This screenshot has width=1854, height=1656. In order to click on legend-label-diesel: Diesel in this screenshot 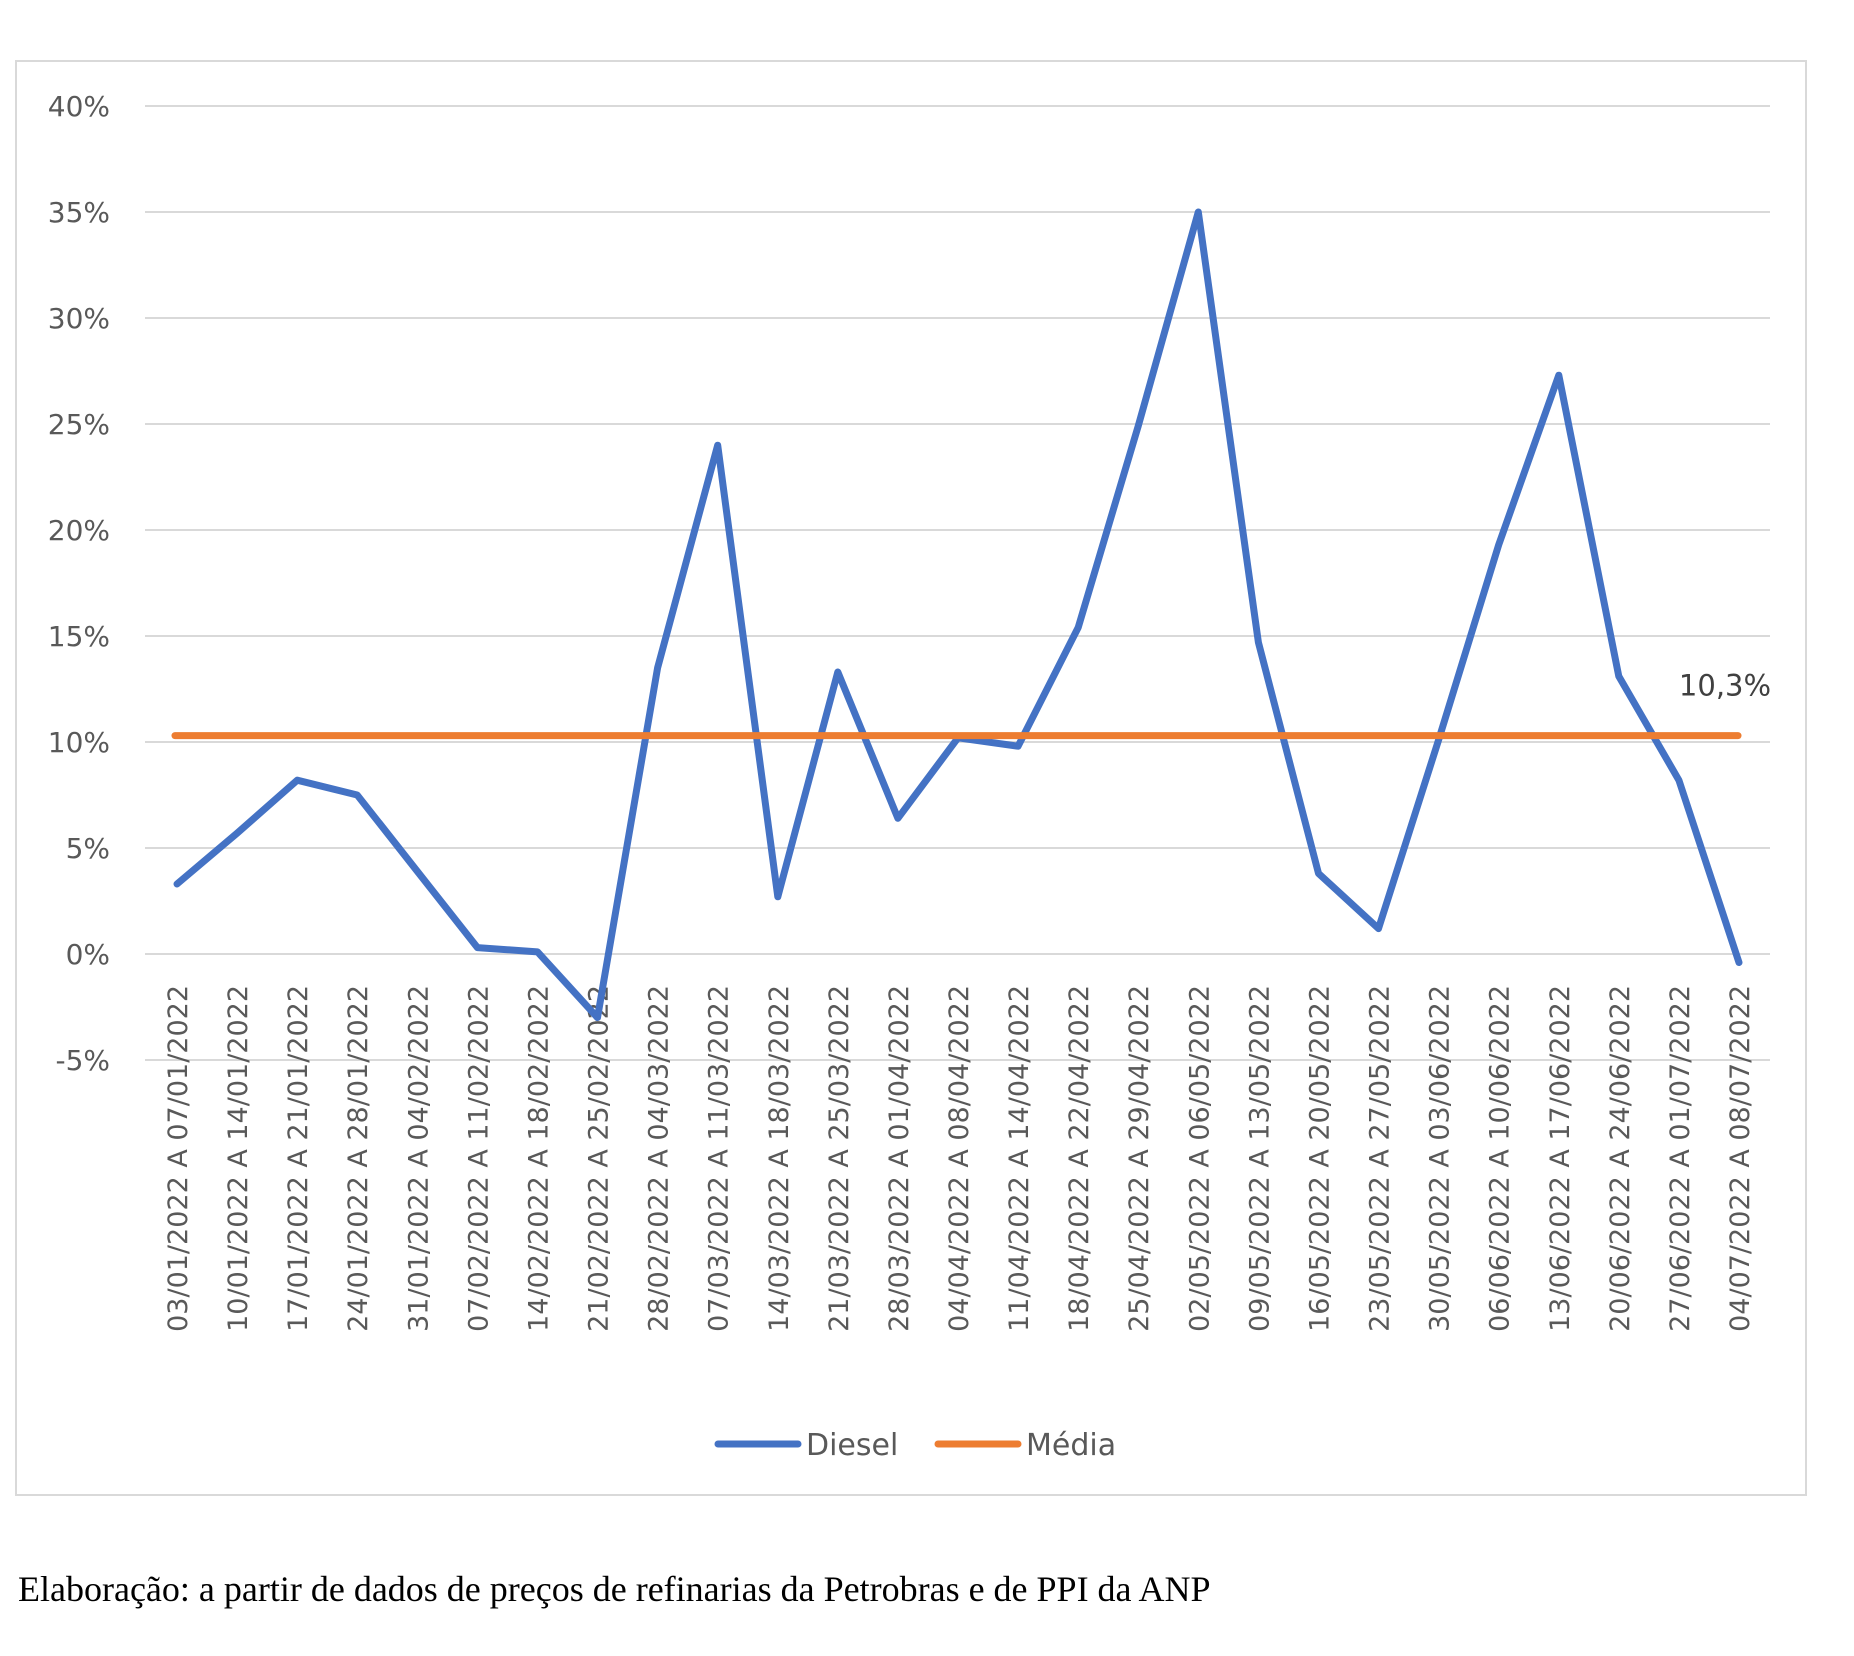, I will do `click(852, 1445)`.